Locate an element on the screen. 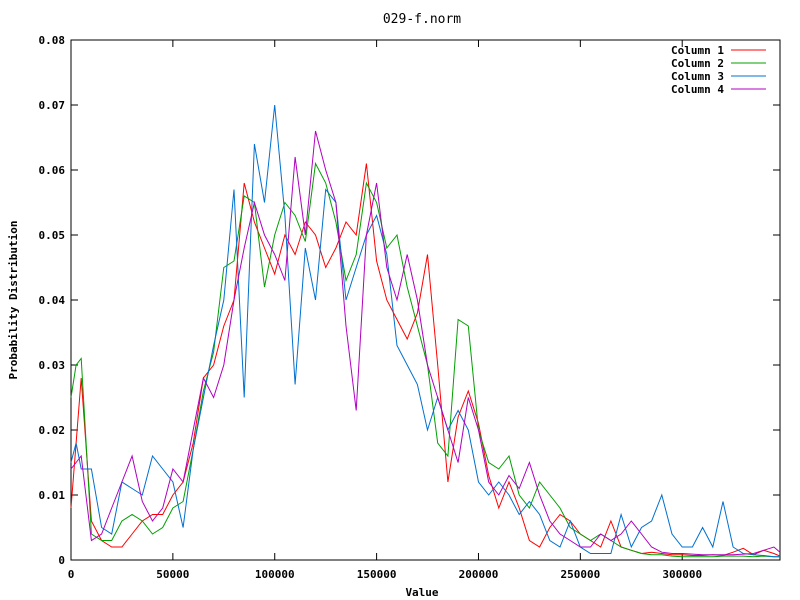 The height and width of the screenshot is (600, 800). x-tick-label: 50000 is located at coordinates (172, 574).